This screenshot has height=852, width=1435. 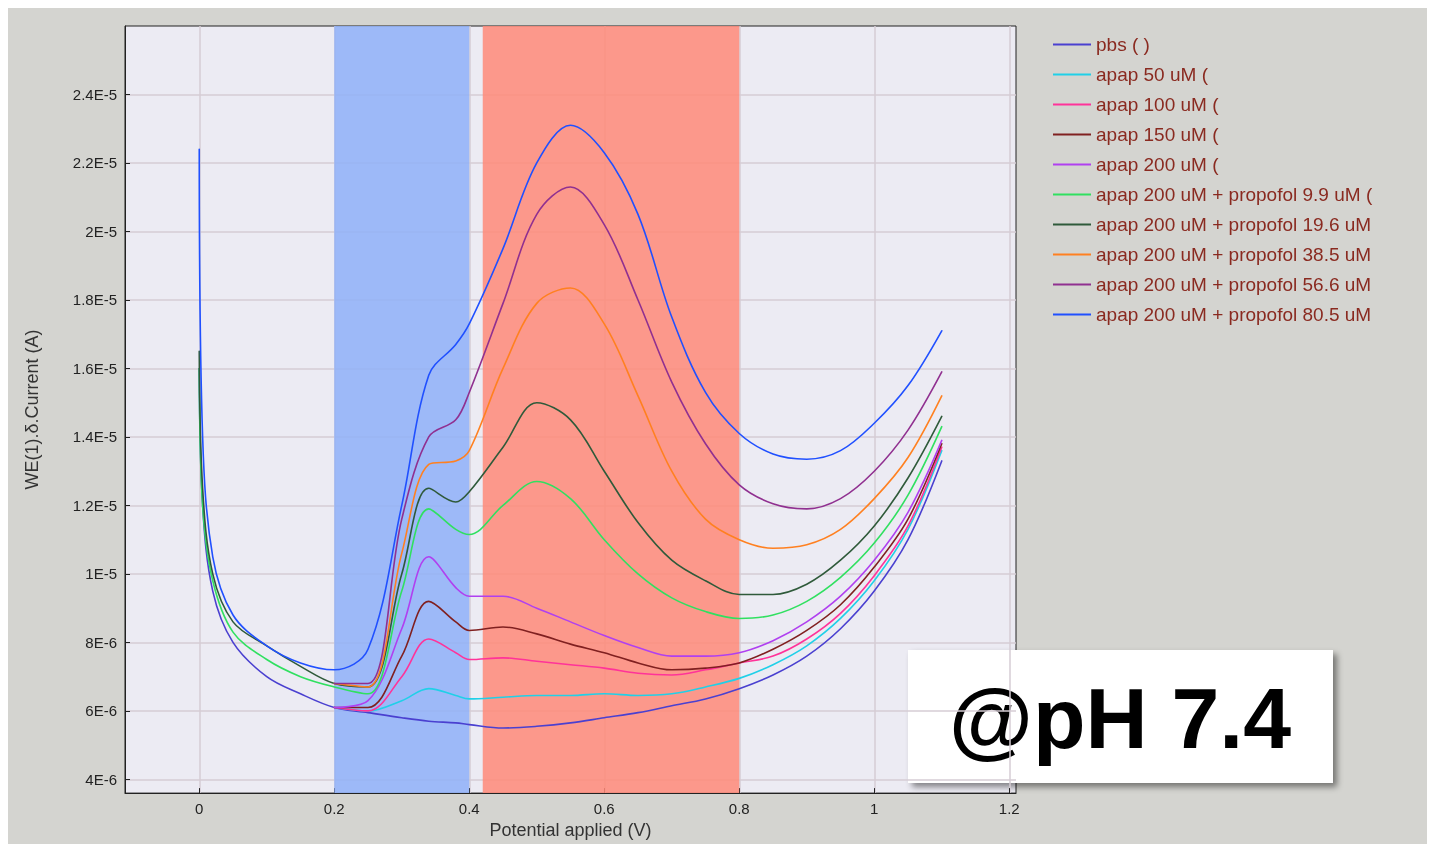 What do you see at coordinates (1234, 254) in the screenshot?
I see `legend-label: apap 200 uM + propofol 38.5 uM` at bounding box center [1234, 254].